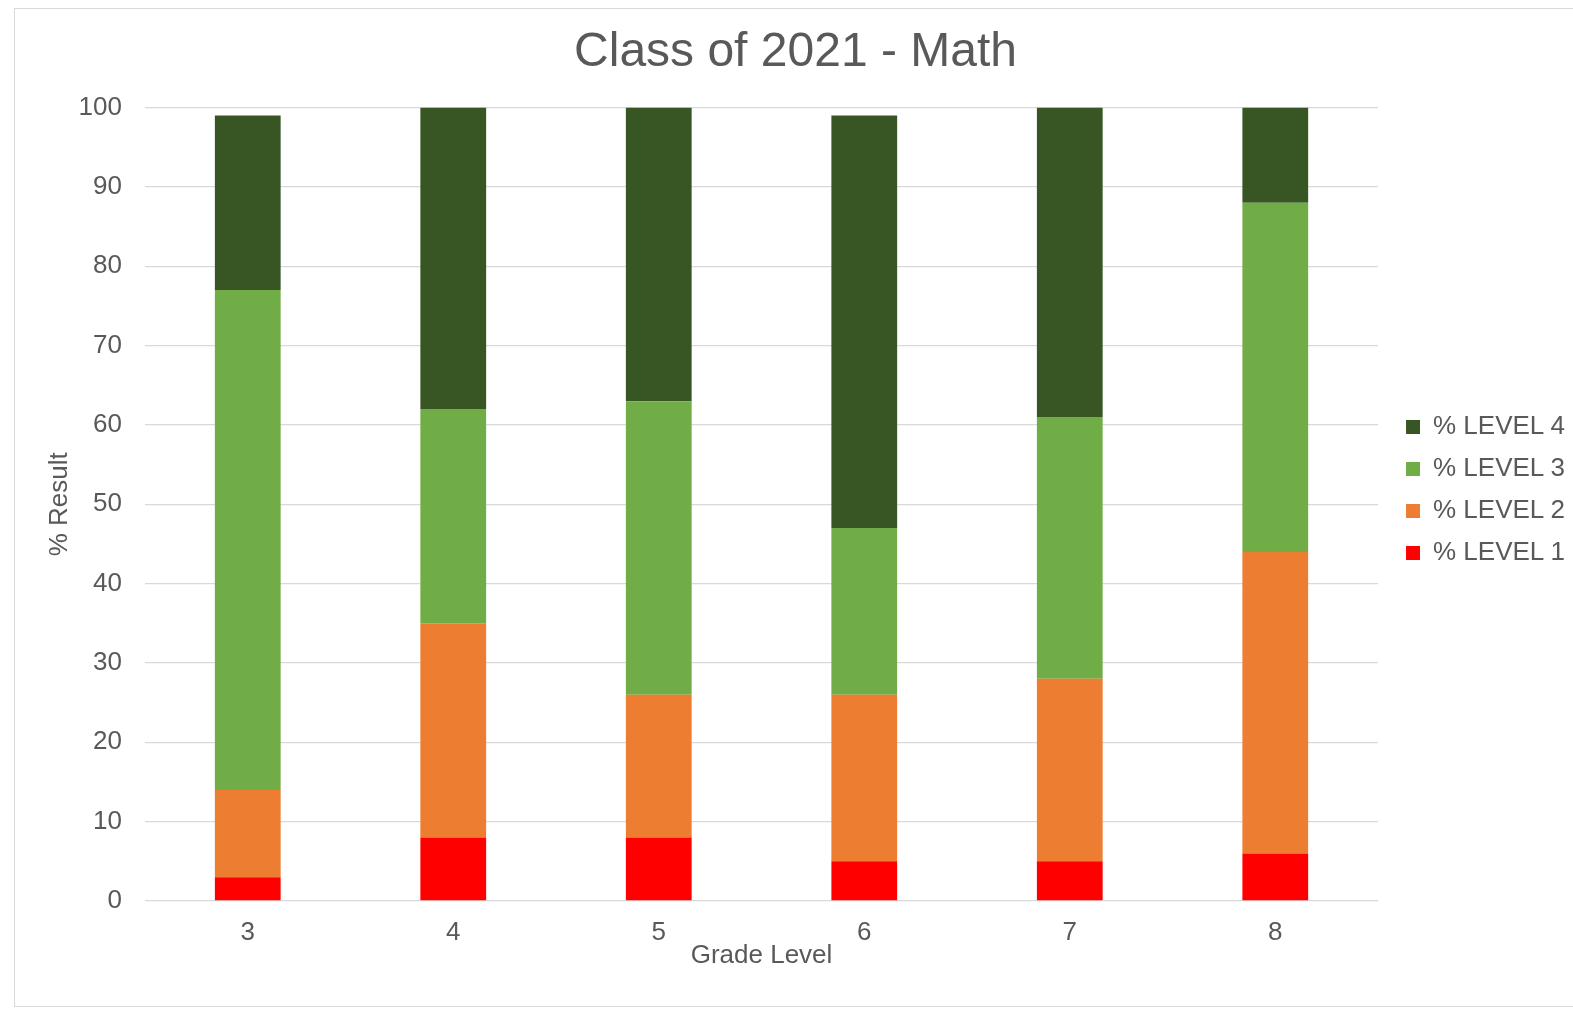  I want to click on y-tick-label: 10, so click(107, 819).